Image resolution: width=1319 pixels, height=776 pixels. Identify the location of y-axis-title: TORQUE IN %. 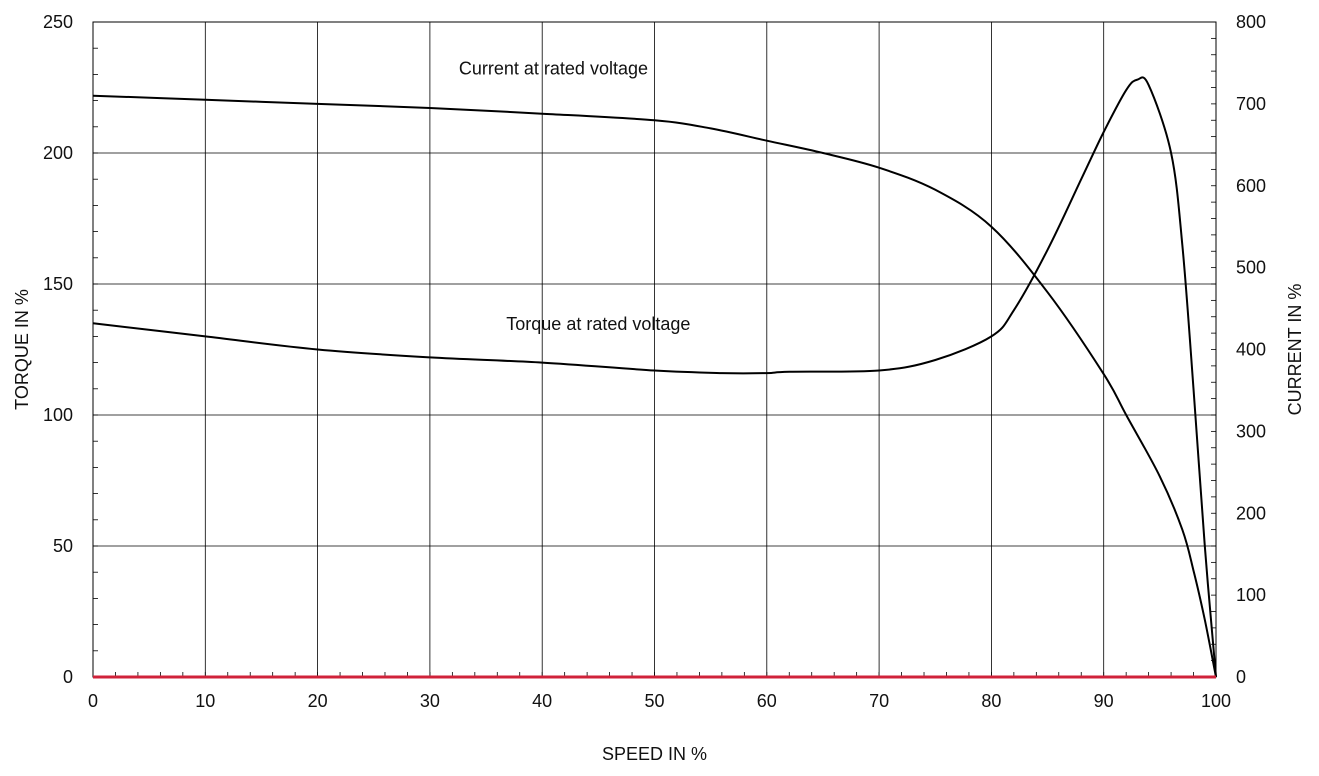
(22, 349).